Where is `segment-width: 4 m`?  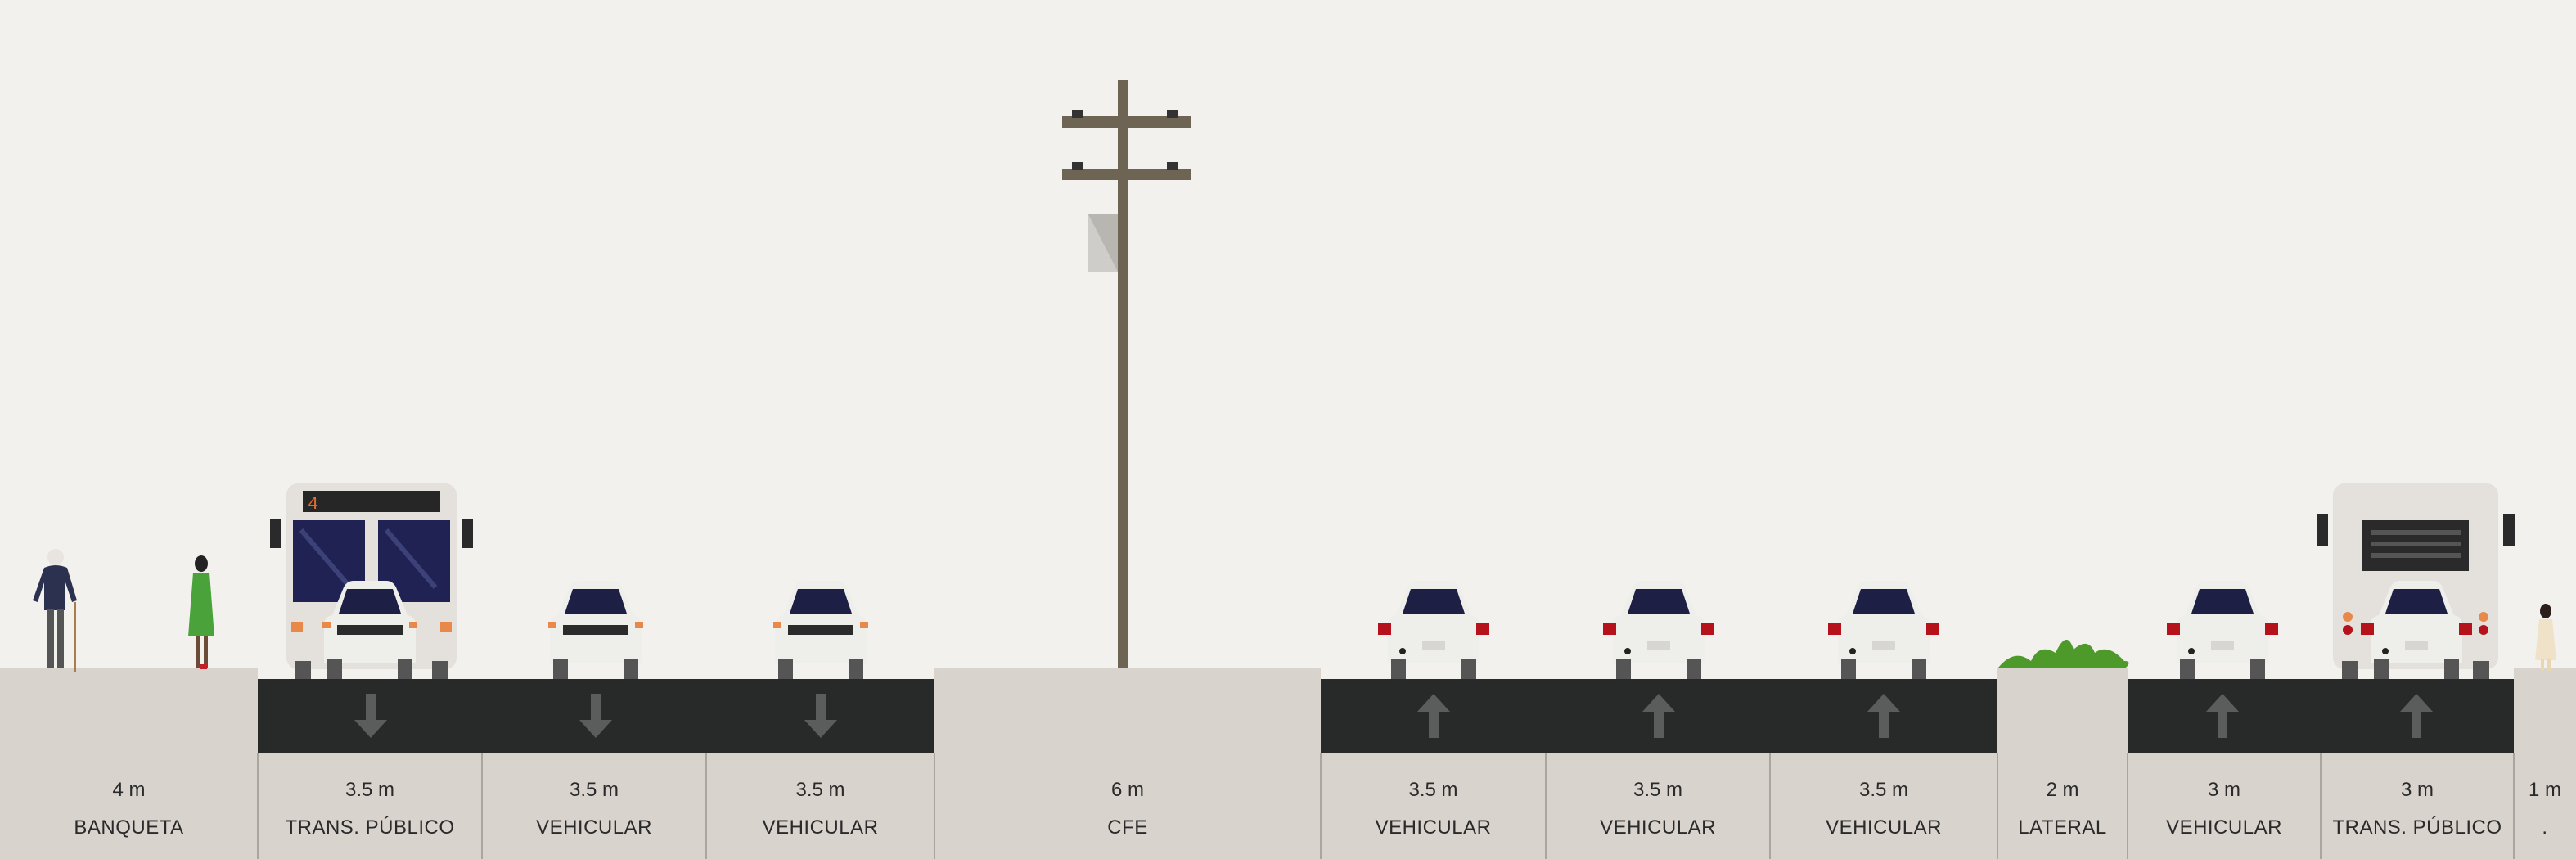 segment-width: 4 m is located at coordinates (129, 790).